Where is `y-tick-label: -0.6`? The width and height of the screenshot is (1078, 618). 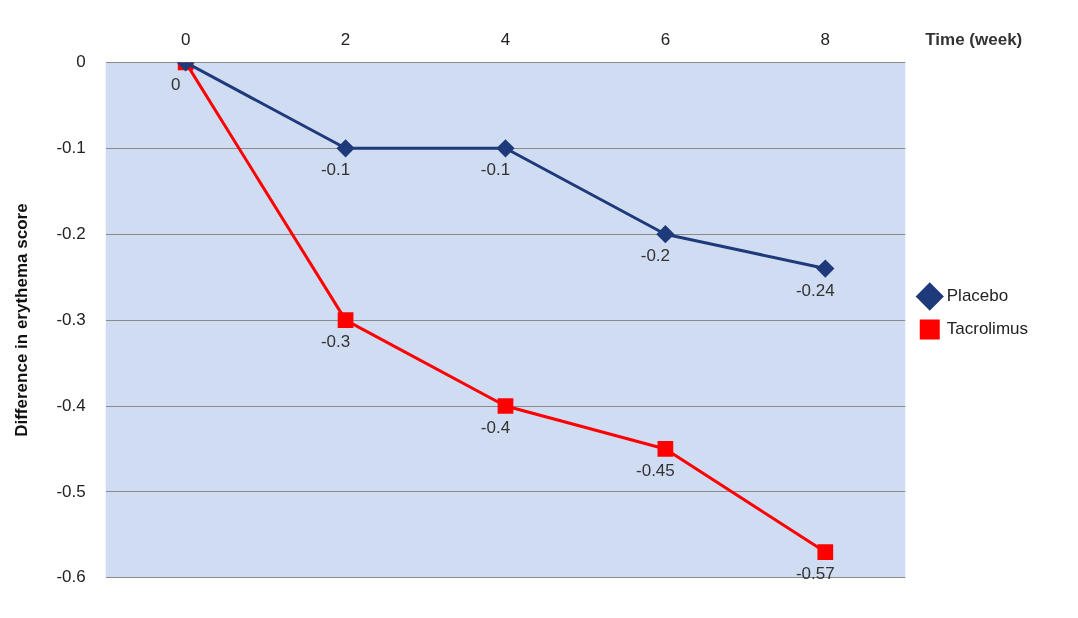
y-tick-label: -0.6 is located at coordinates (71, 577).